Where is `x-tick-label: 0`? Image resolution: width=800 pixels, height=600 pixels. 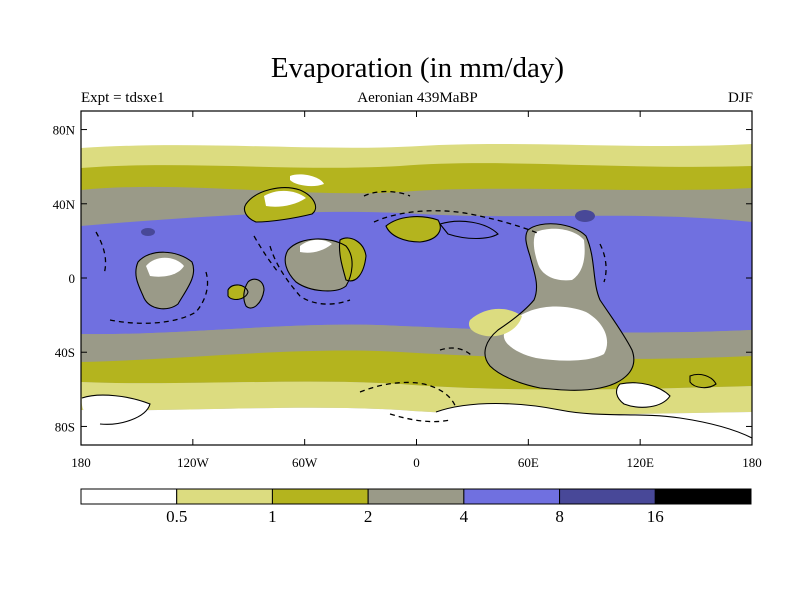 x-tick-label: 0 is located at coordinates (416, 462).